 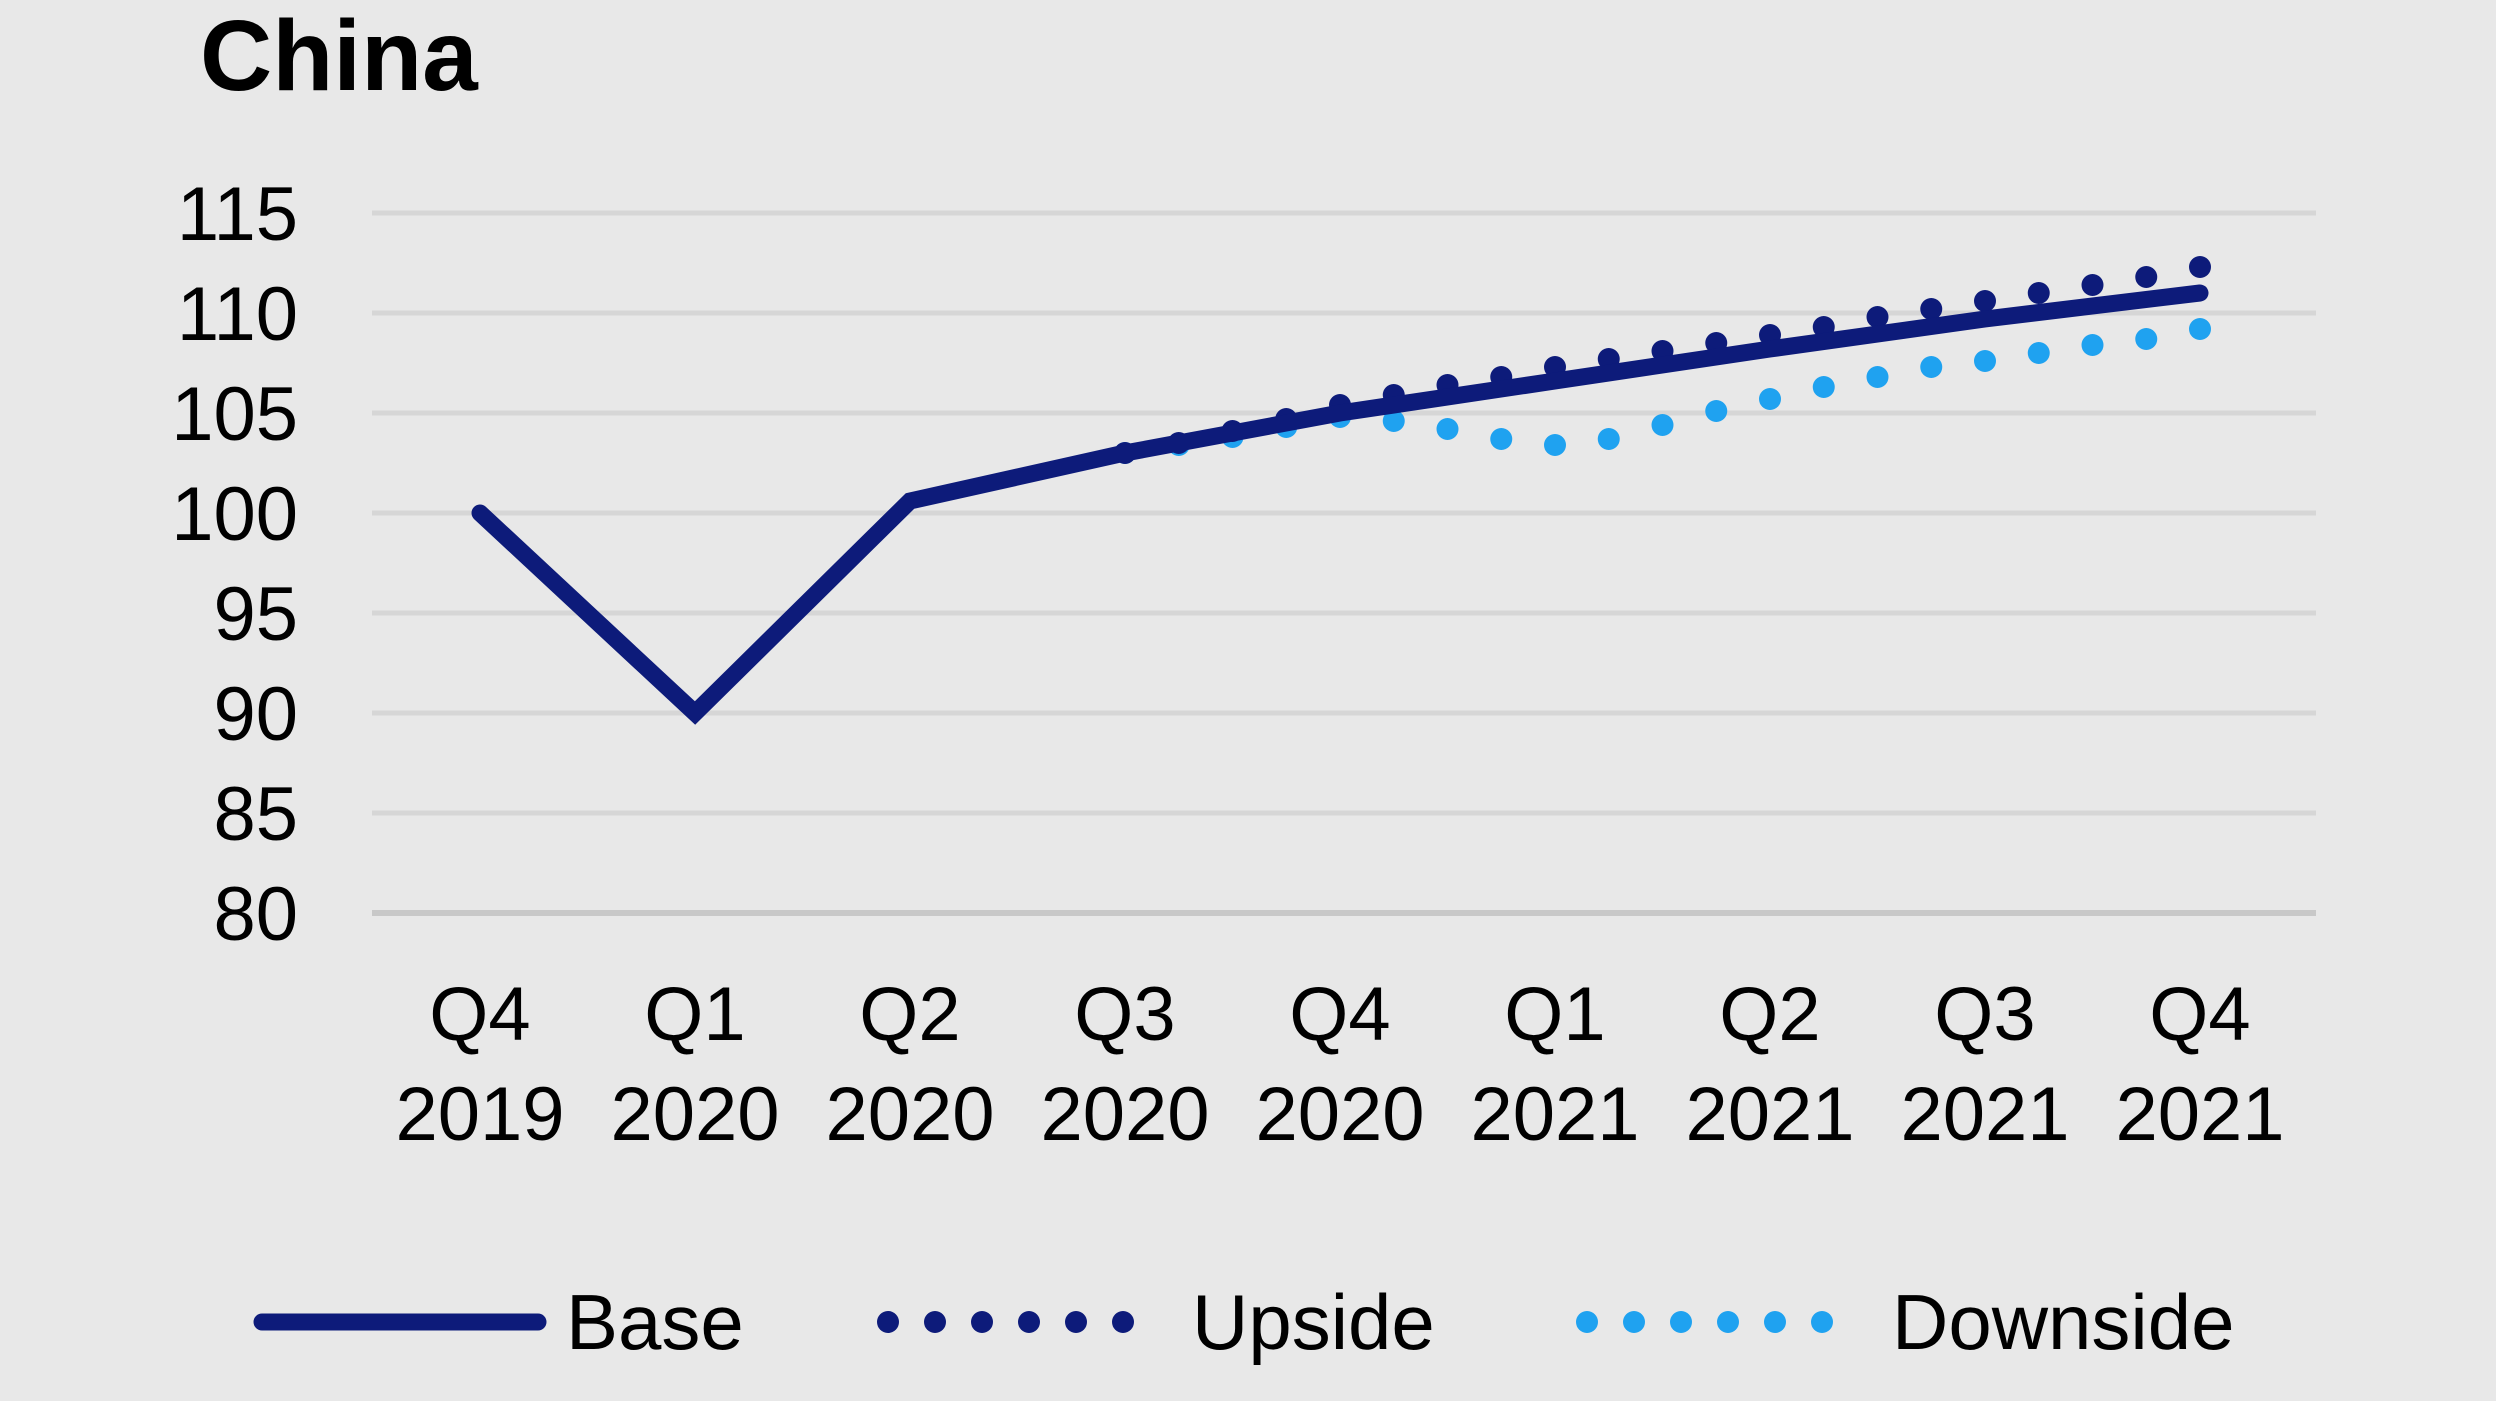 What do you see at coordinates (479, 1114) in the screenshot?
I see `x-tick-year-0: 2019` at bounding box center [479, 1114].